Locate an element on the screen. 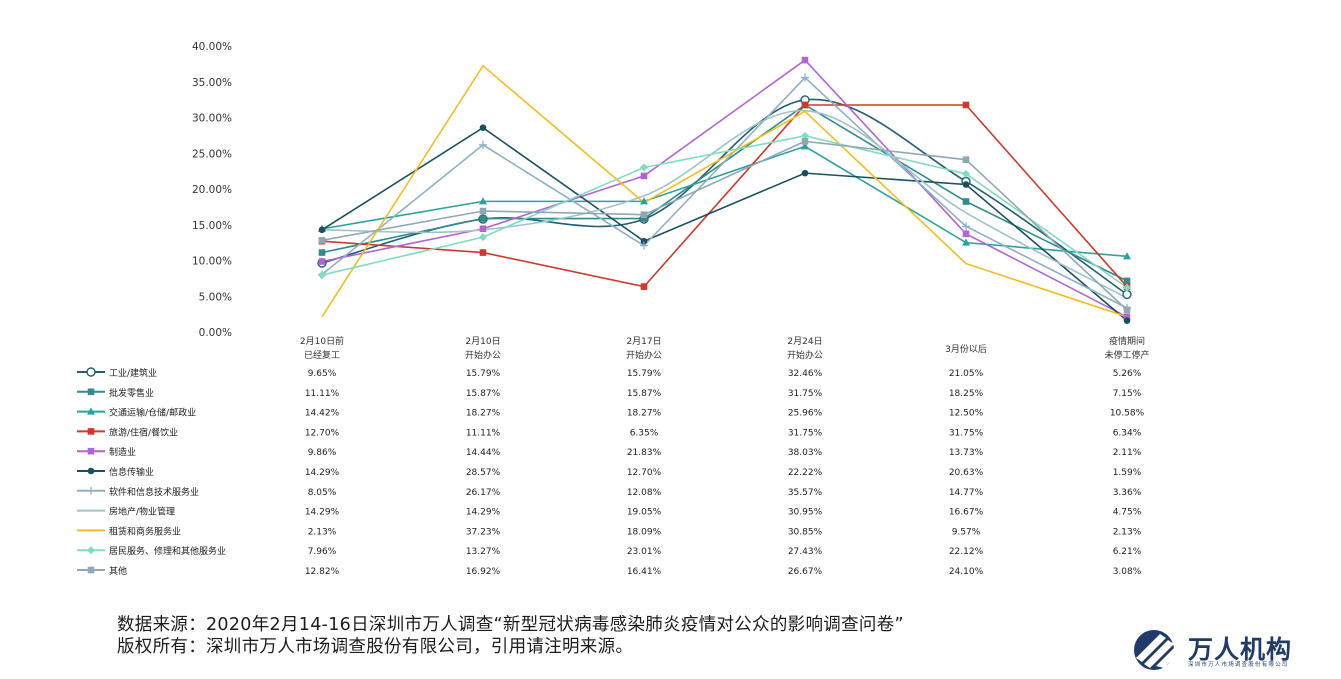  table-cell: 12.82% is located at coordinates (322, 572).